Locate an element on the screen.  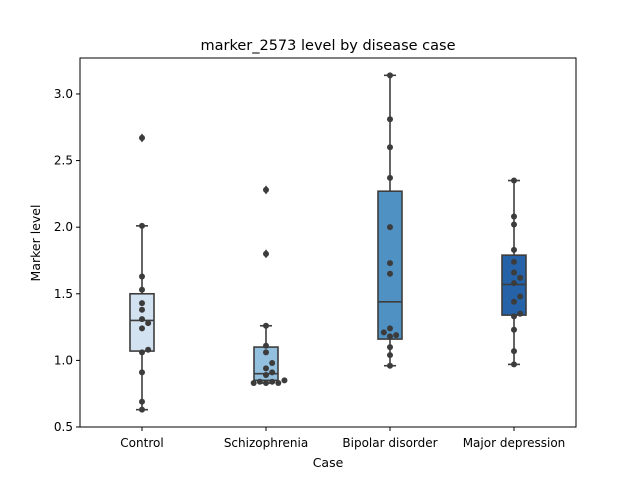
y-tick-label: 1.0 is located at coordinates (63, 360).